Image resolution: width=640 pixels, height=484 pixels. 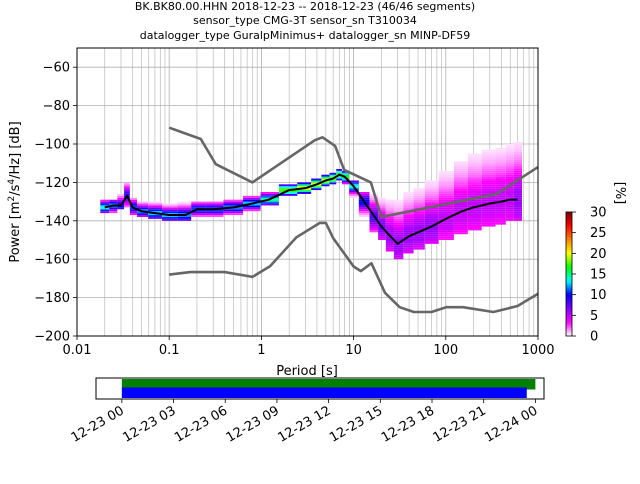 What do you see at coordinates (594, 316) in the screenshot?
I see `colorbar-tick-label: 5` at bounding box center [594, 316].